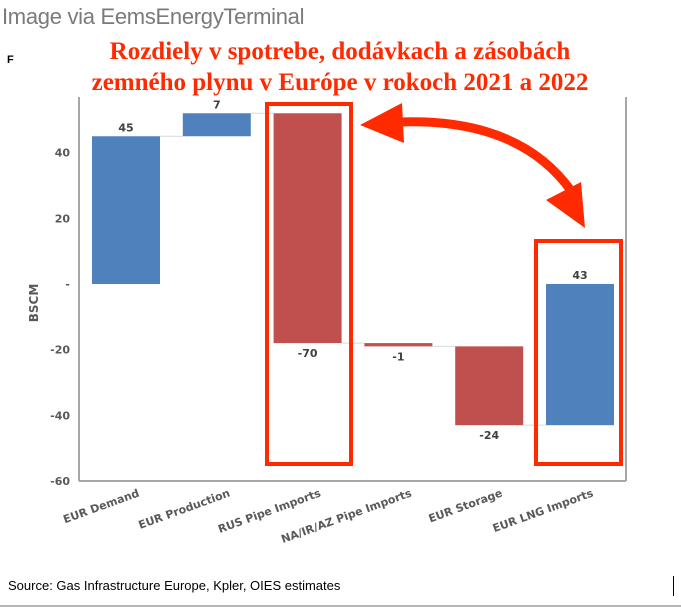 This screenshot has height=607, width=681. I want to click on watermark-text: Image via EemsEnergyTerminal, so click(153, 16).